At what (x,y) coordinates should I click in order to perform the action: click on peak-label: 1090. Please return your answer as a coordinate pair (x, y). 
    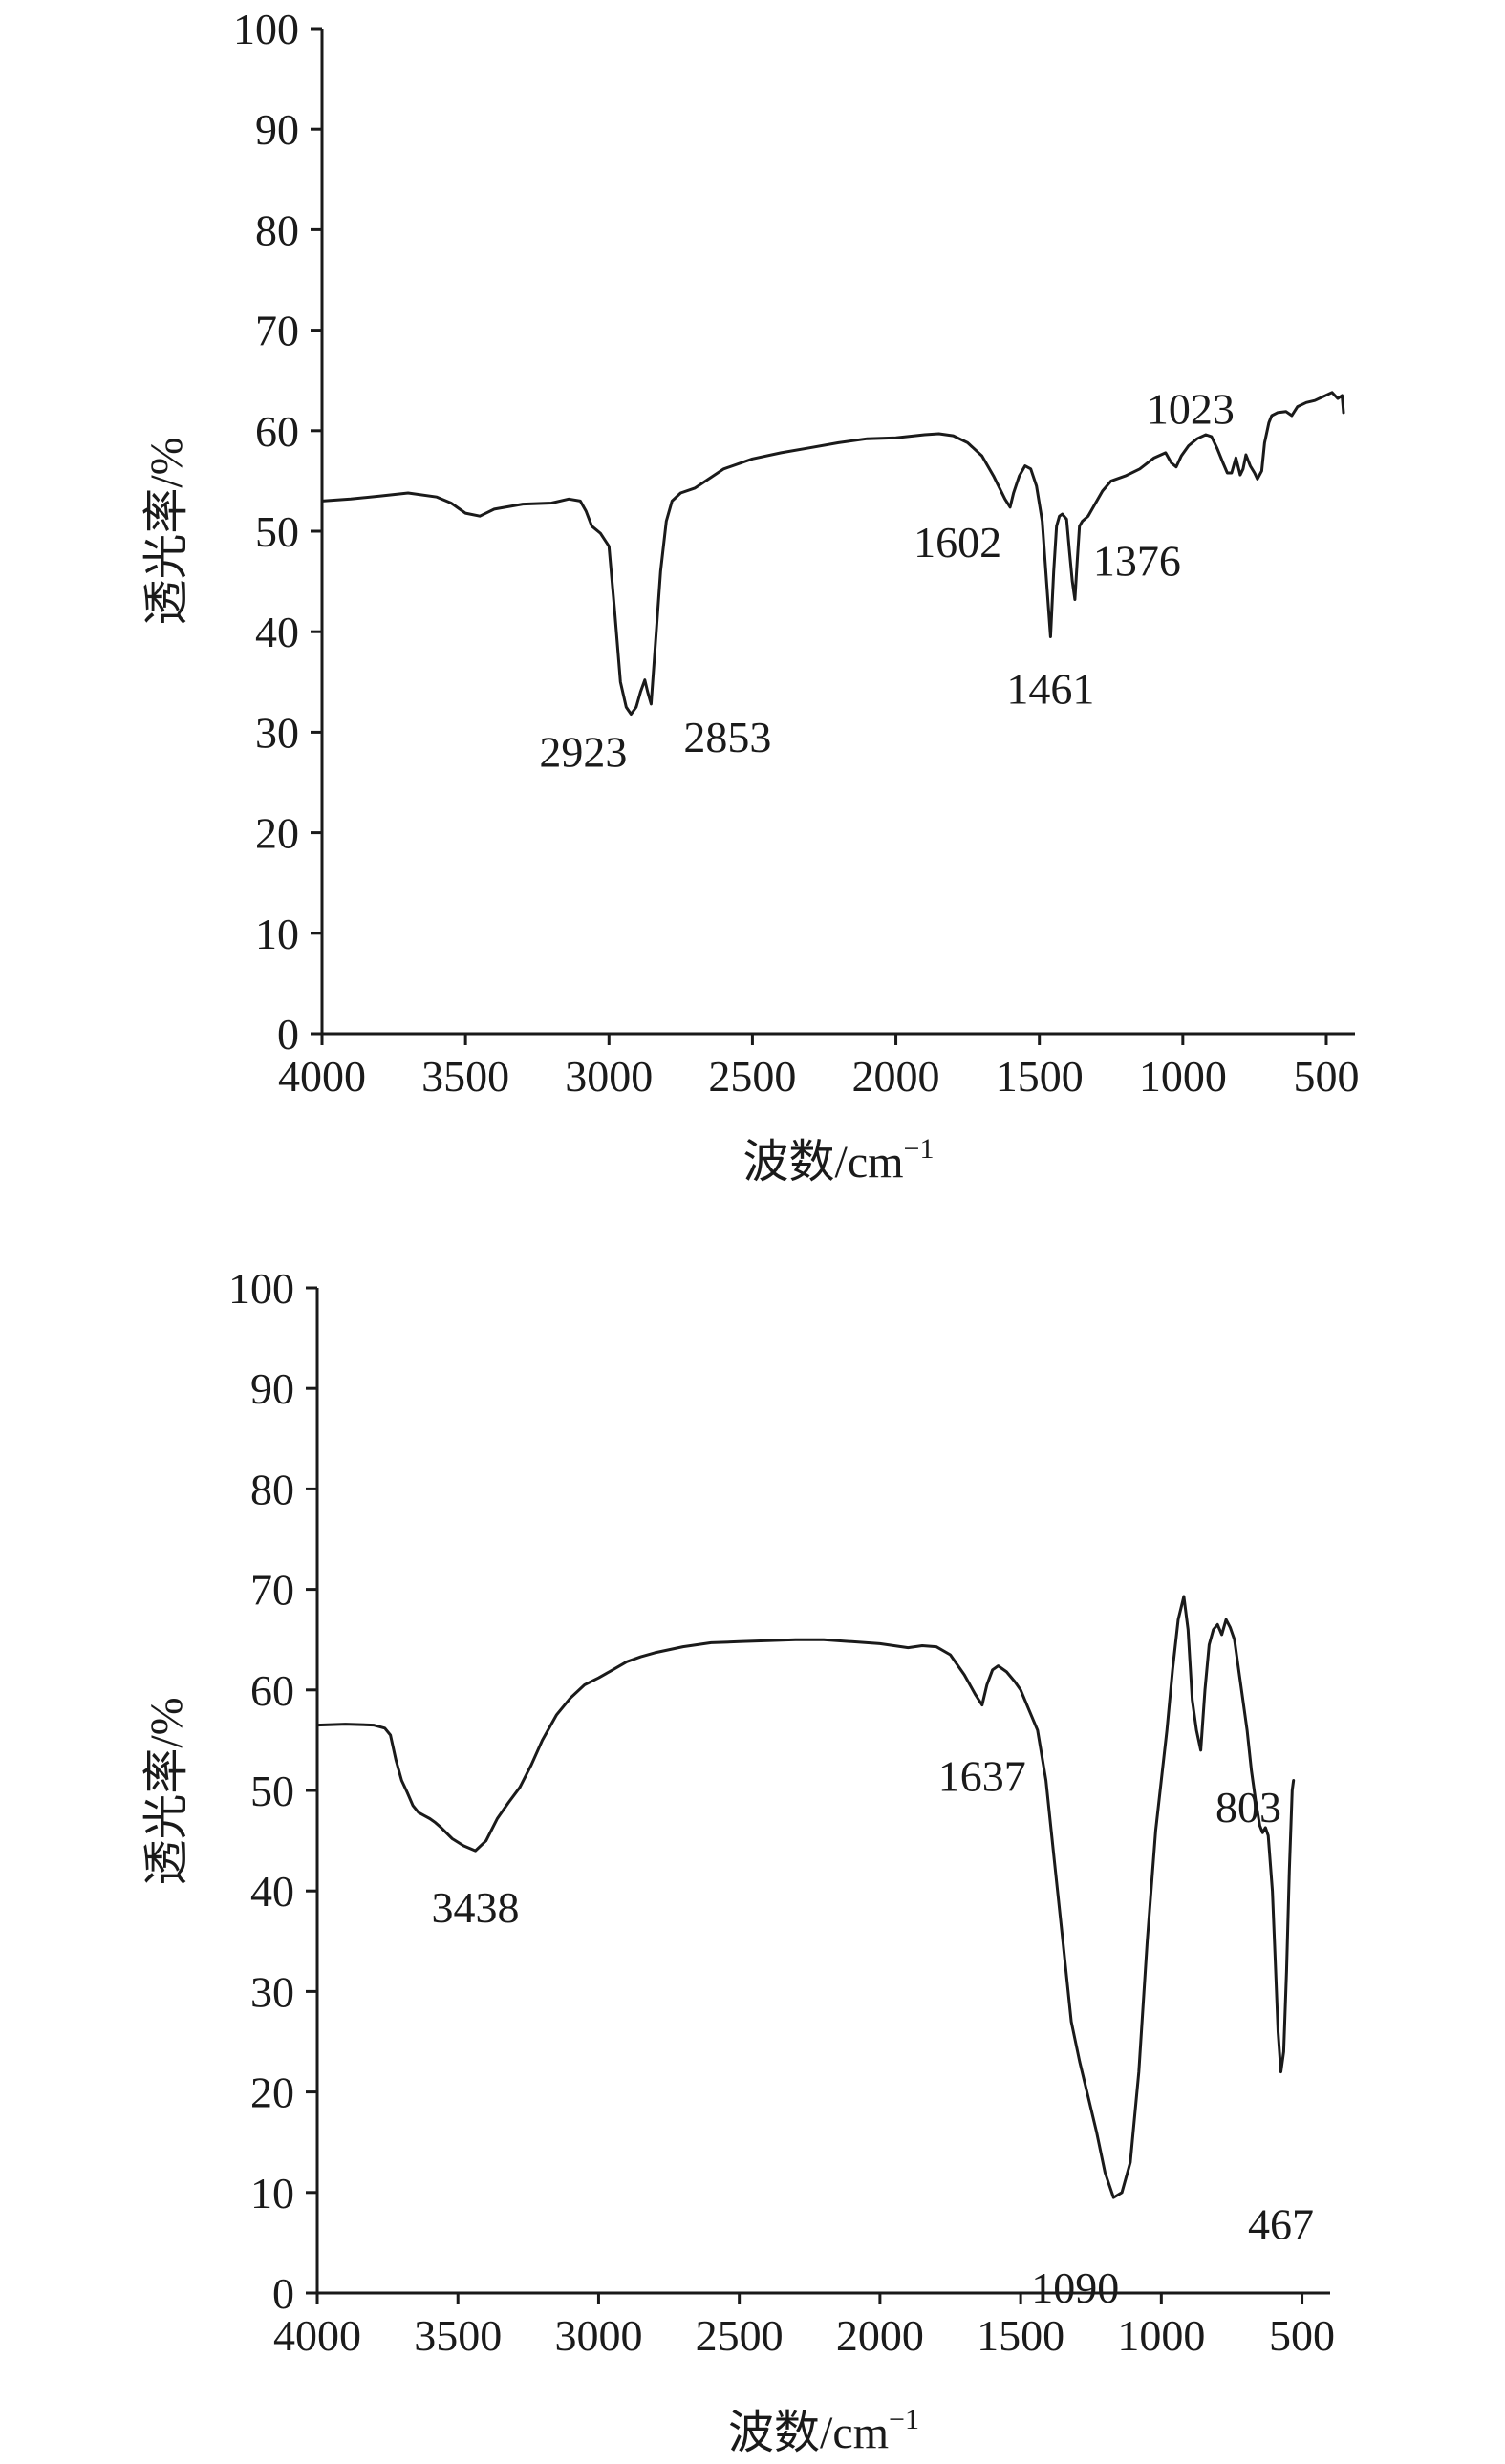
    Looking at the image, I should click on (1075, 2287).